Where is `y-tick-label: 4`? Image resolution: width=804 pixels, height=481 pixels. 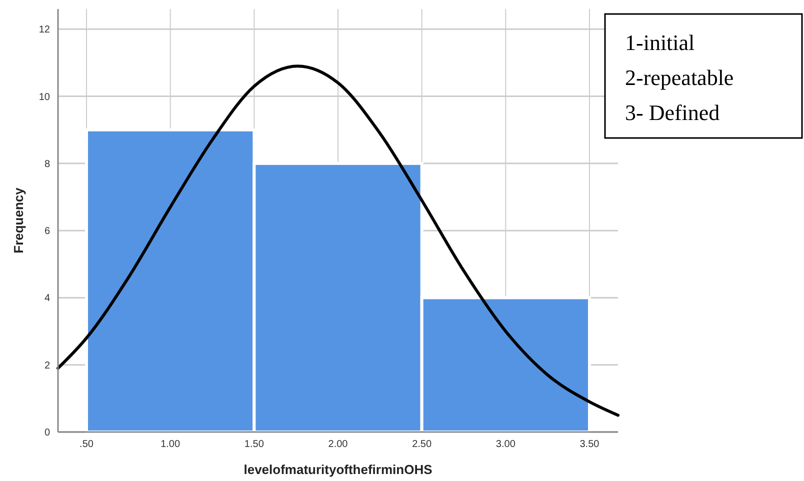
y-tick-label: 4 is located at coordinates (47, 298).